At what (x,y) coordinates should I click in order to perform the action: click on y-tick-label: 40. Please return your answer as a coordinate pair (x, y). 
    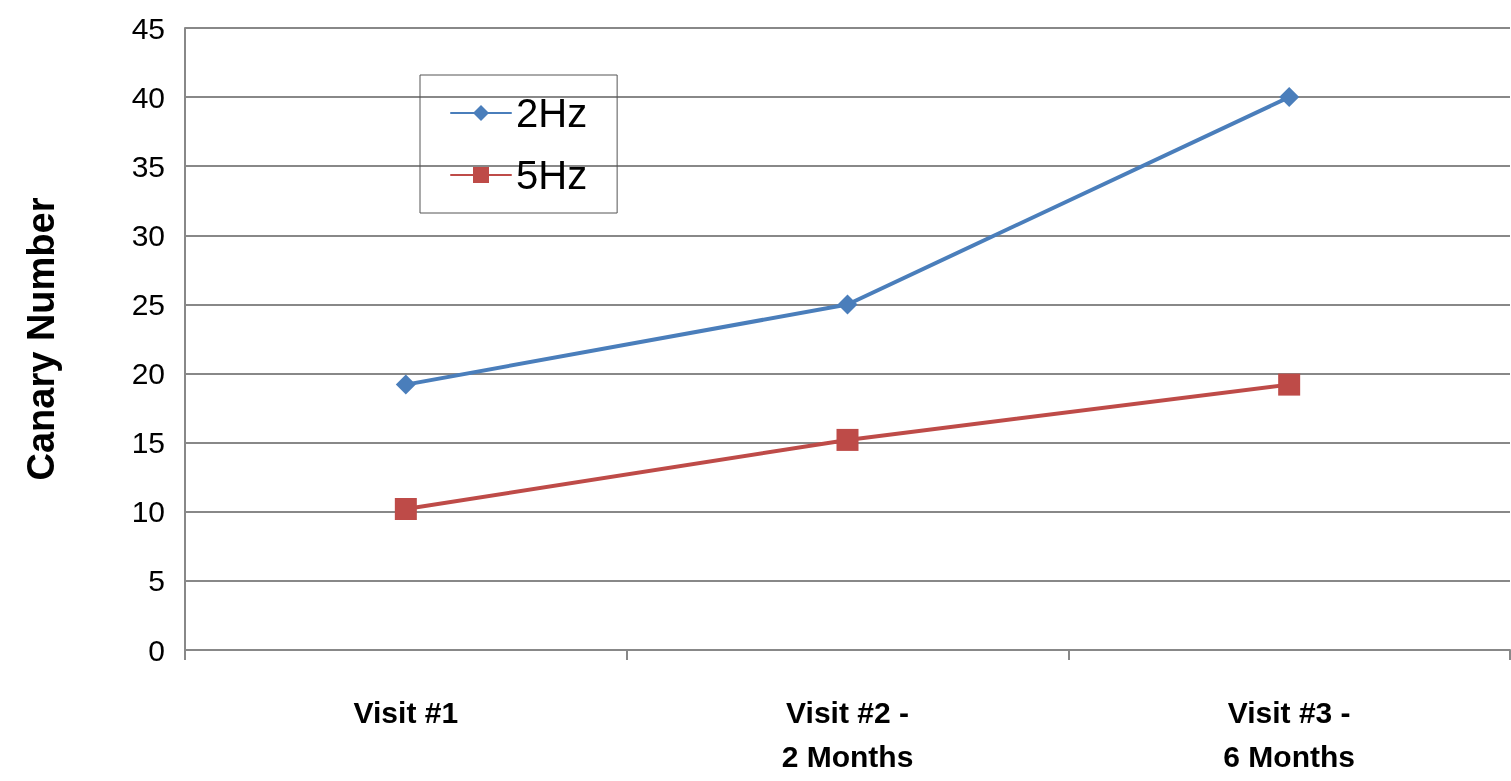
    Looking at the image, I should click on (148, 97).